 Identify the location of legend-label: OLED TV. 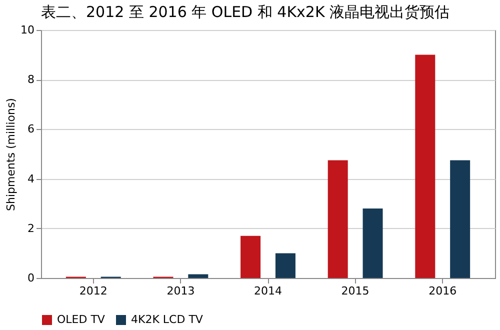
(81, 319).